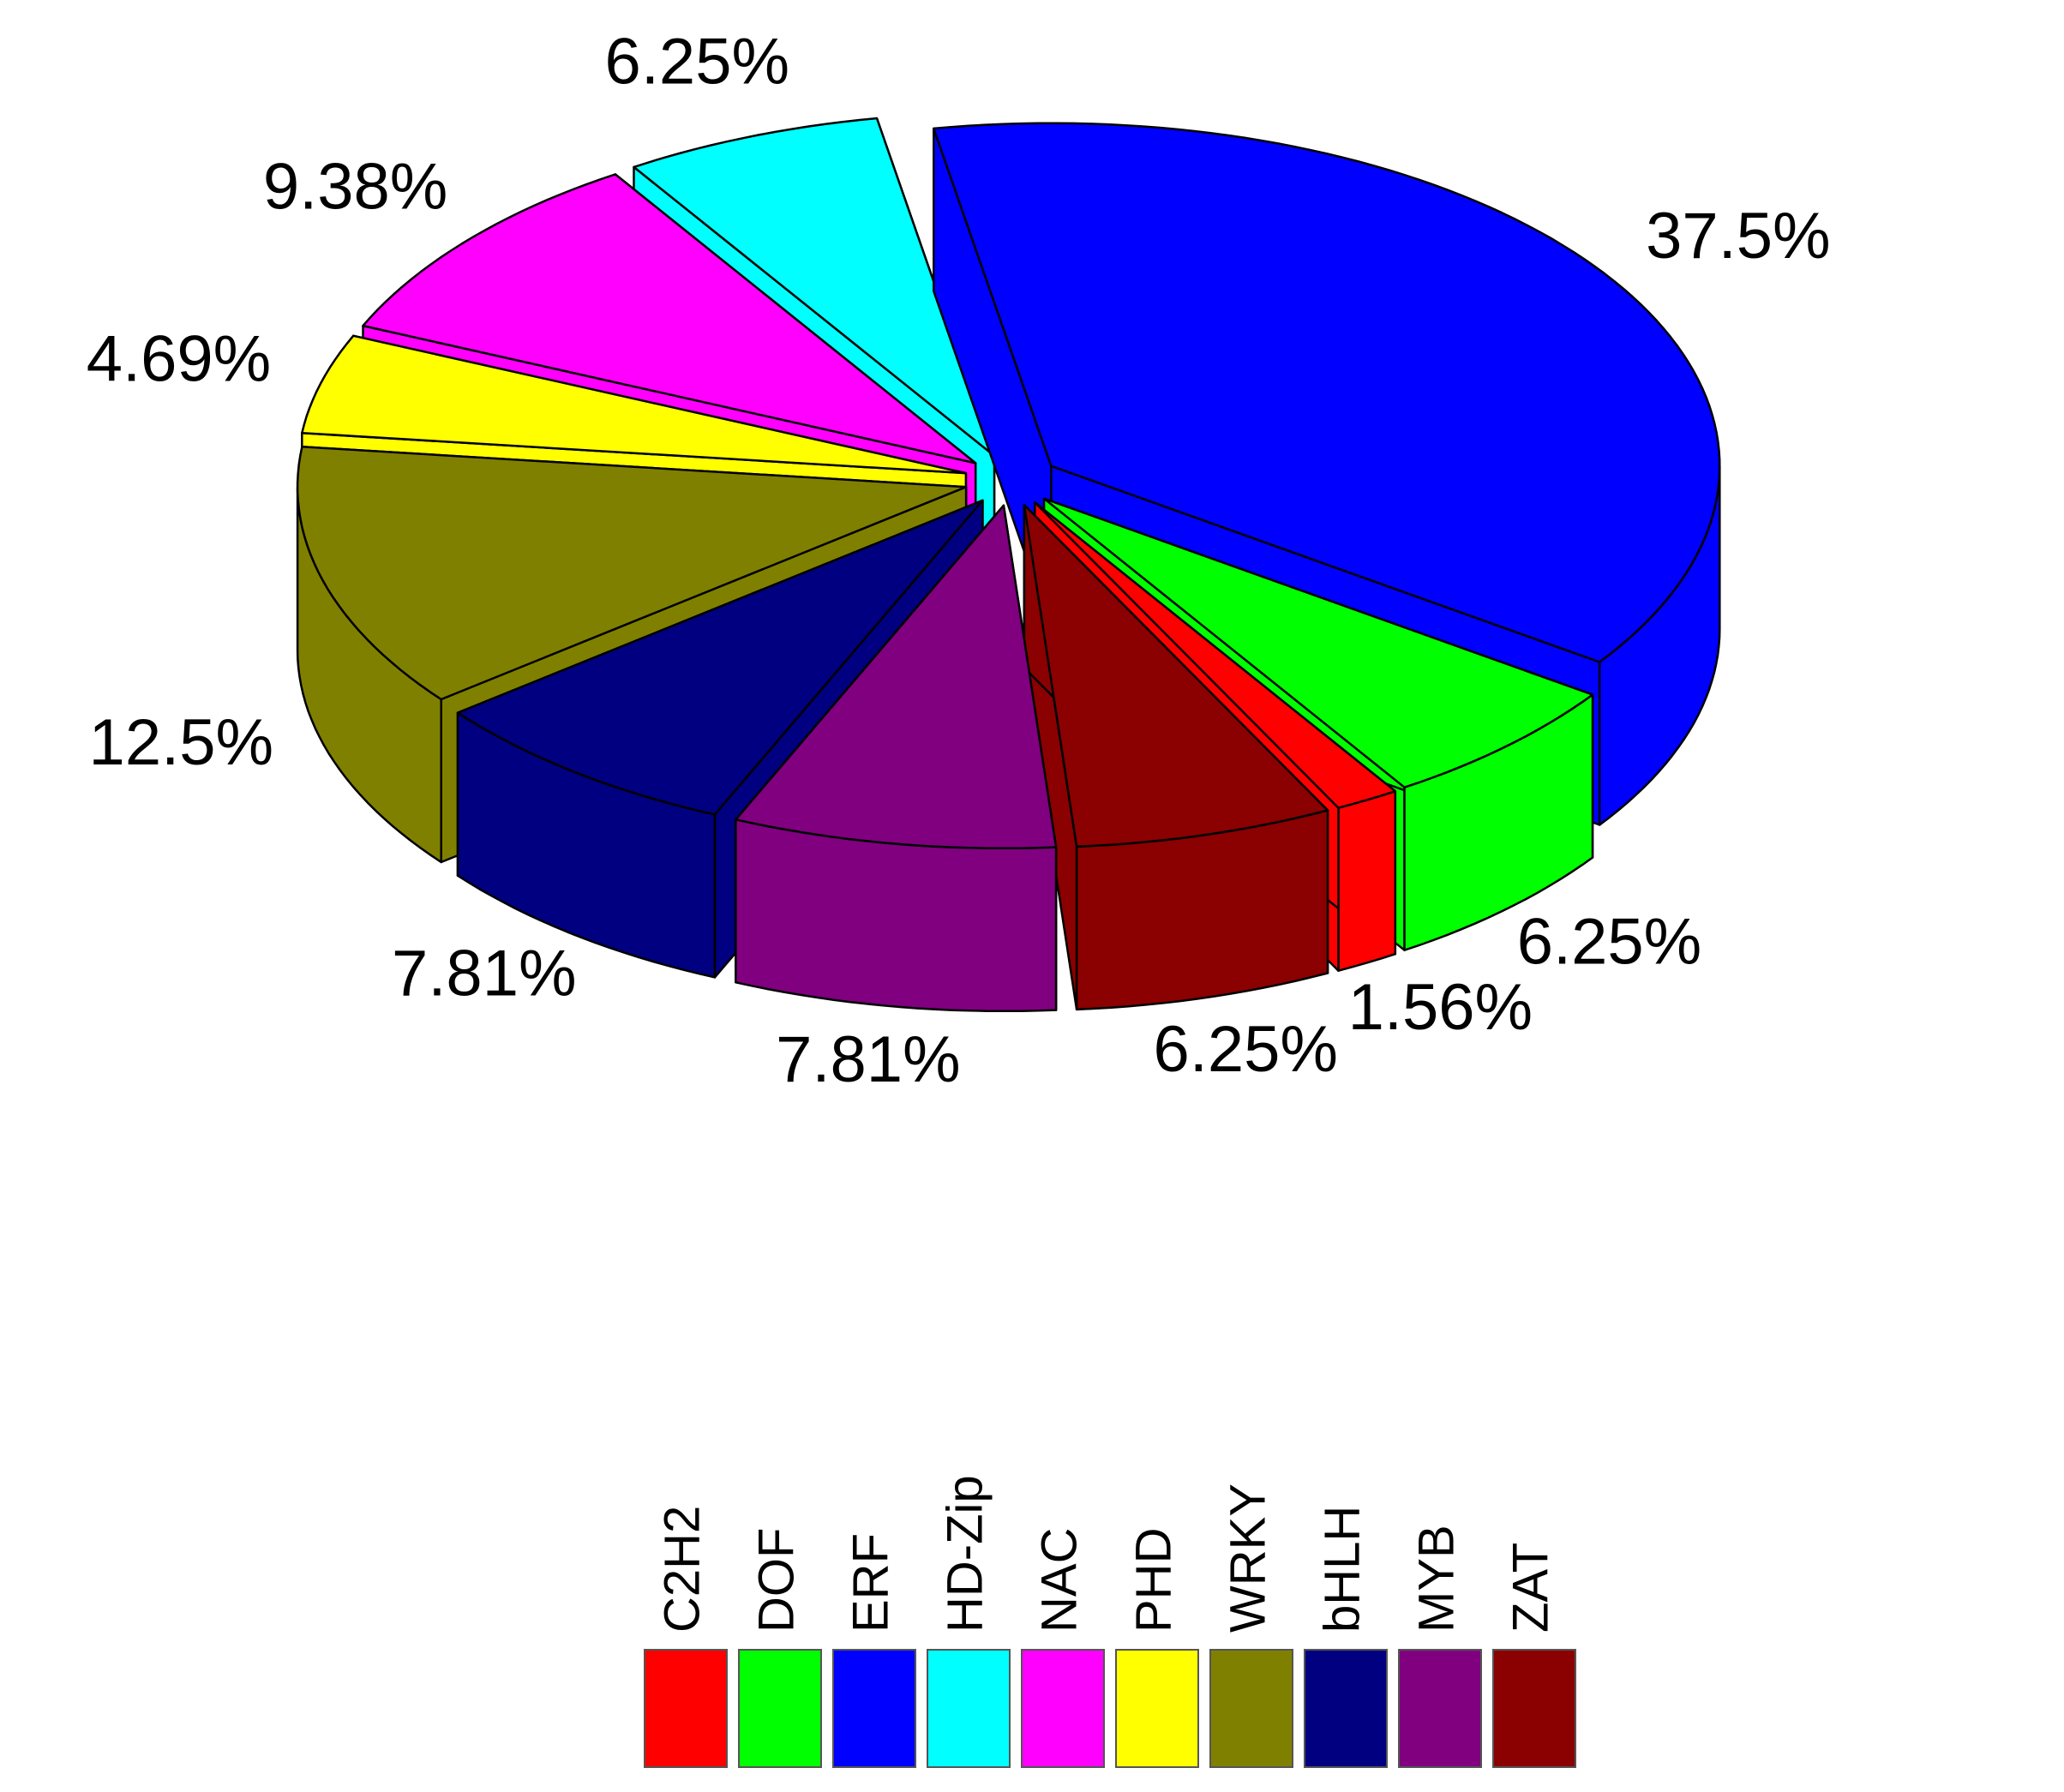 The width and height of the screenshot is (2064, 1792). I want to click on legend-label: C2H2, so click(682, 1569).